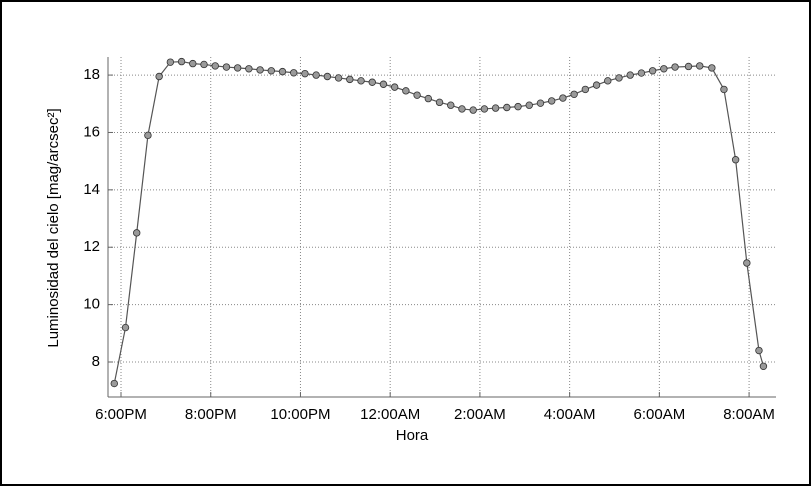 The width and height of the screenshot is (811, 486). I want to click on x-tick-label: 12:00AM, so click(390, 414).